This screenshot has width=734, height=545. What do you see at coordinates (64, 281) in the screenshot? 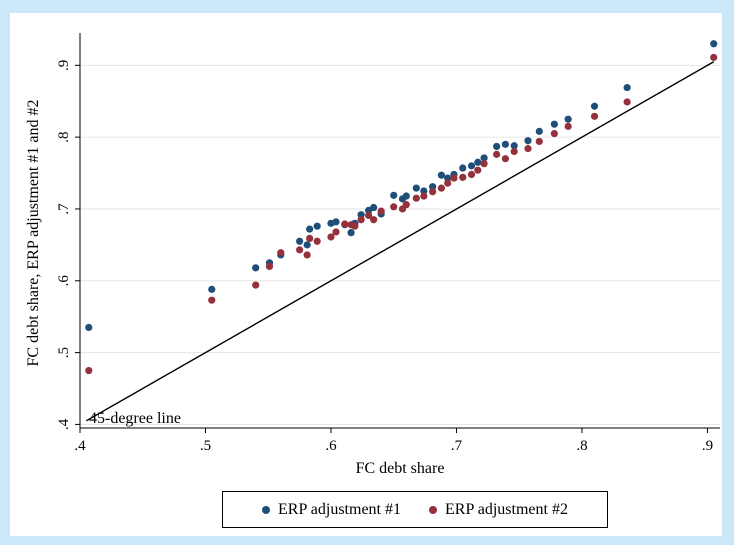
I see `y-tick-label: .6` at bounding box center [64, 281].